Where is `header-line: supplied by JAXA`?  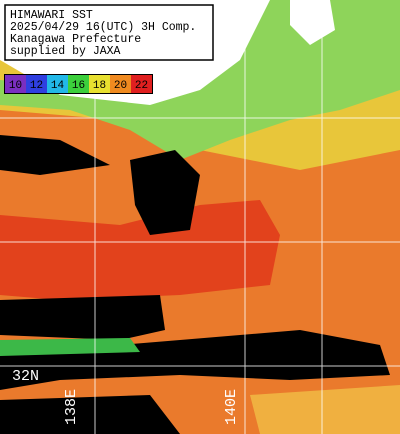
header-line: supplied by JAXA is located at coordinates (65, 51).